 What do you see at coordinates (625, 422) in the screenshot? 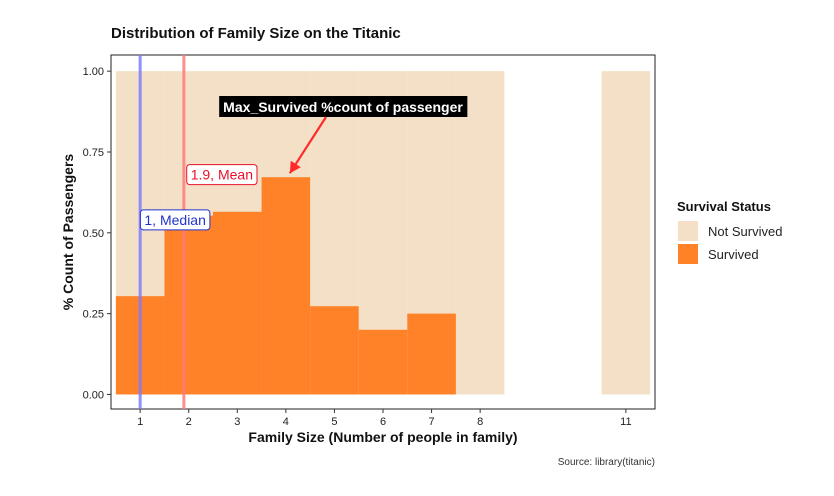
I see `x-tick-label-11: 11` at bounding box center [625, 422].